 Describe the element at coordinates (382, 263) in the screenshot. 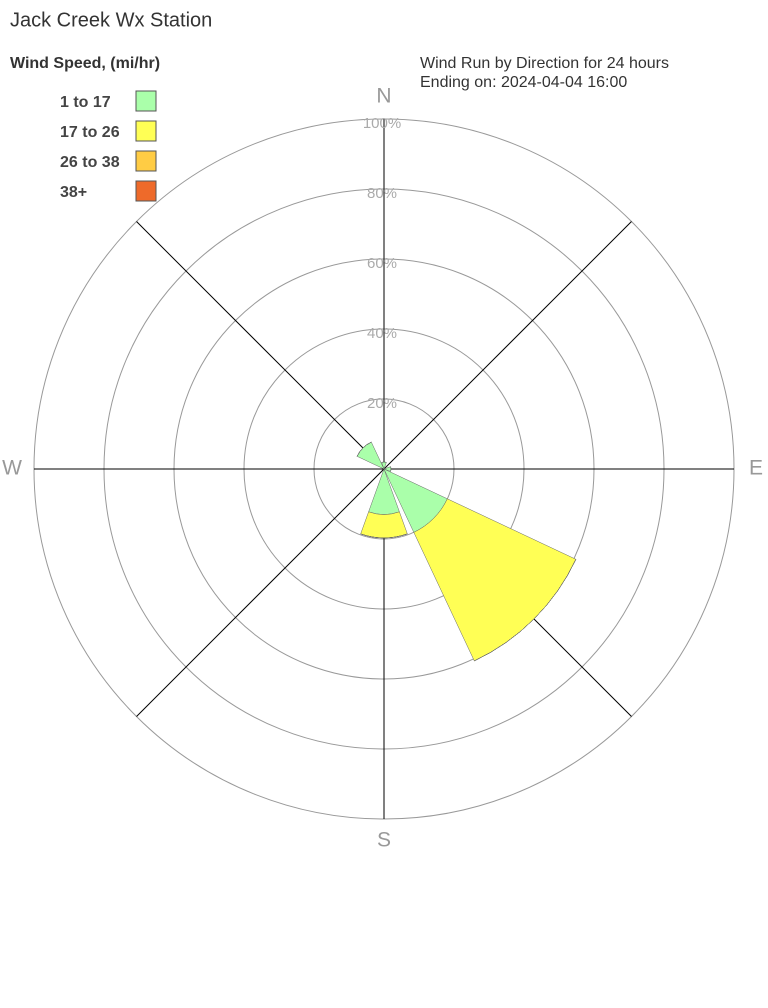

I see `r-tick-label: 60%` at that location.